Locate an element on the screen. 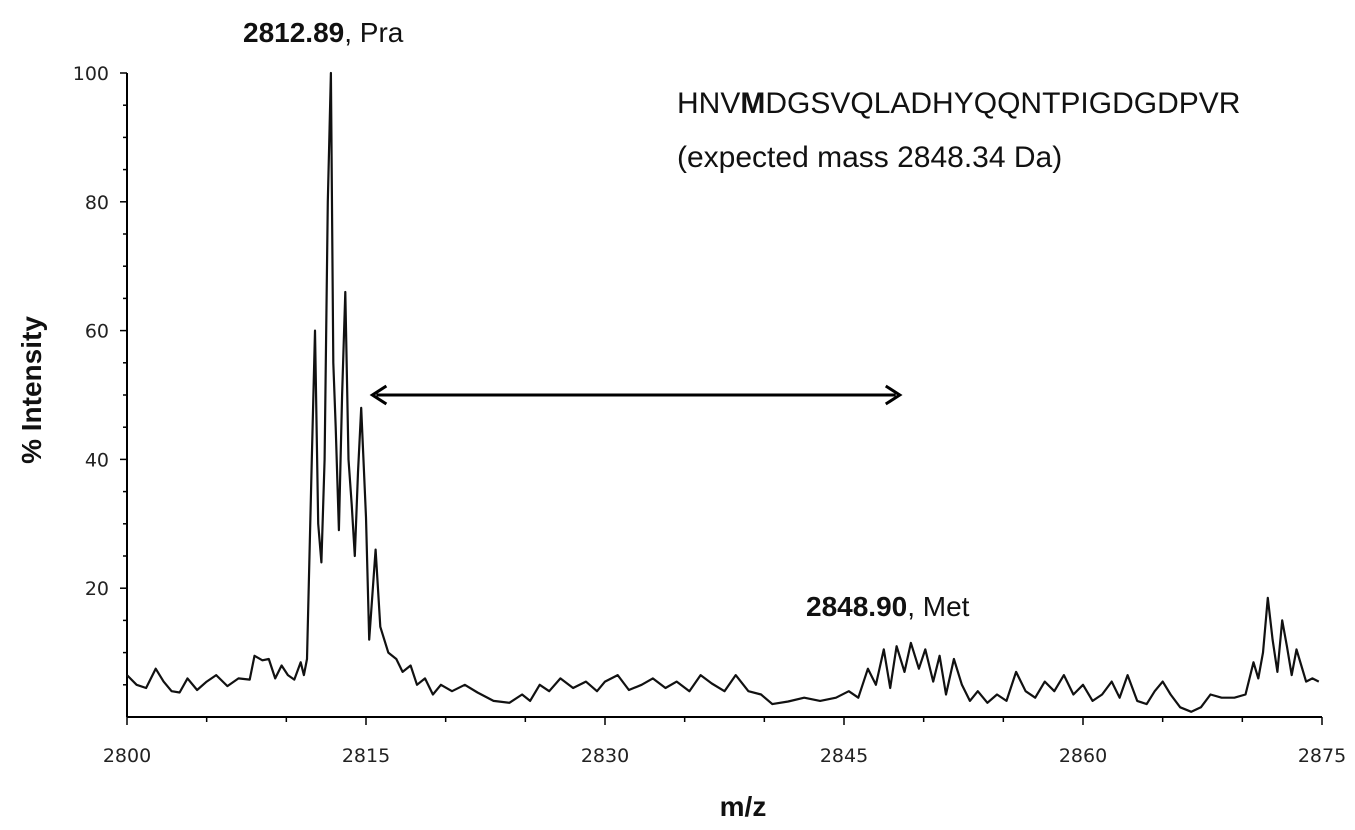  y-tick-label: 40 is located at coordinates (97, 460).